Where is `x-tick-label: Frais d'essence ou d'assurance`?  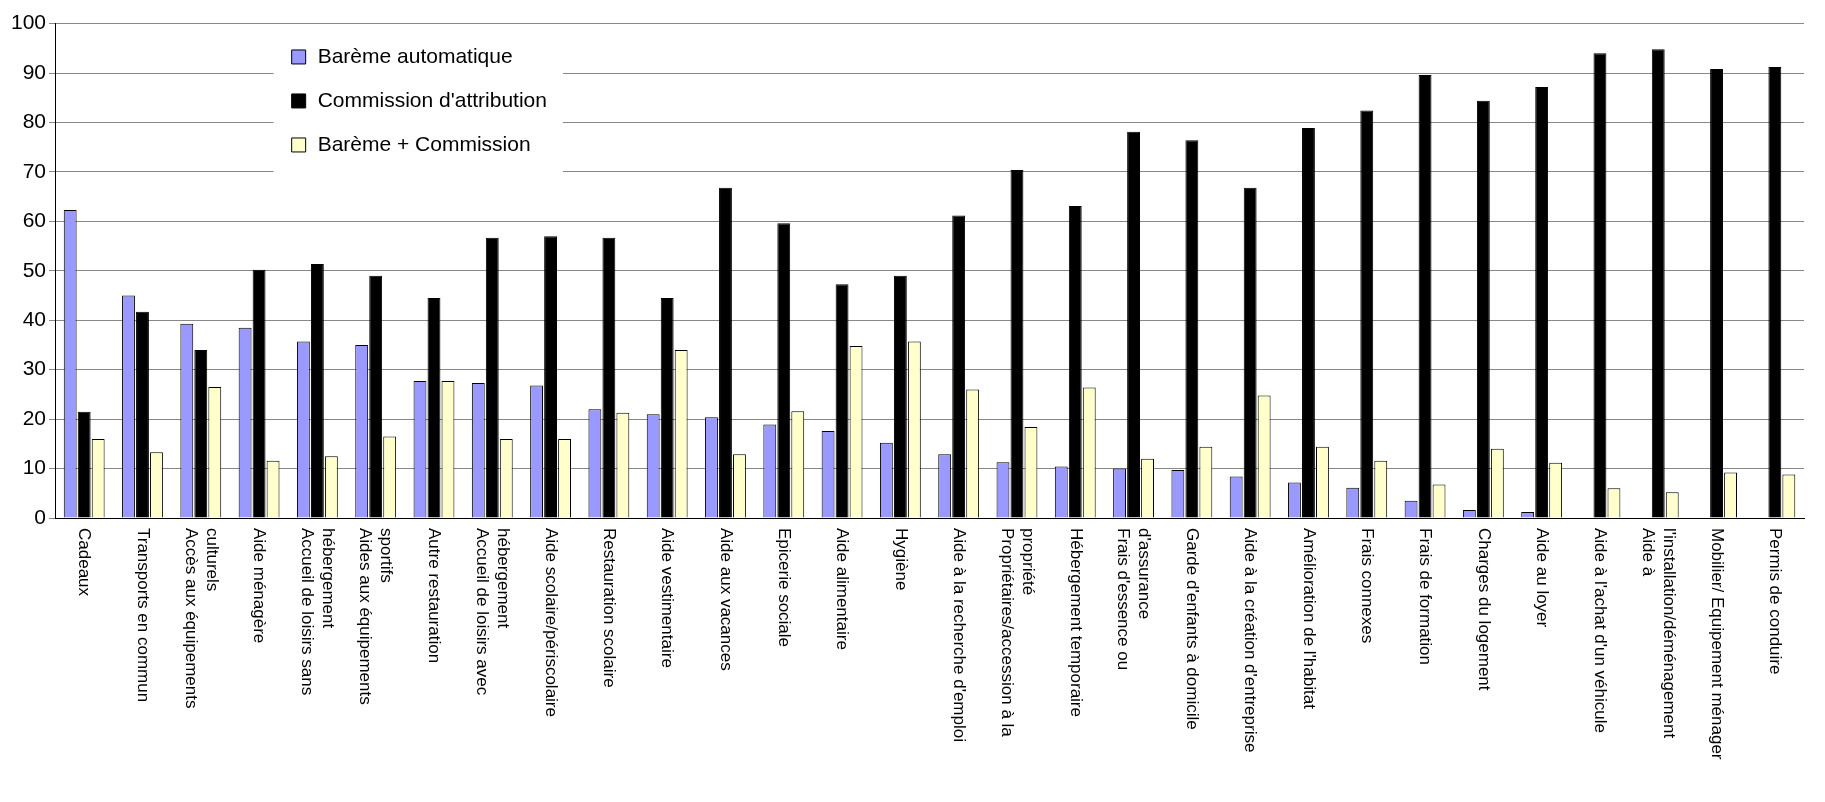 x-tick-label: Frais d'essence ou d'assurance is located at coordinates (1134, 599).